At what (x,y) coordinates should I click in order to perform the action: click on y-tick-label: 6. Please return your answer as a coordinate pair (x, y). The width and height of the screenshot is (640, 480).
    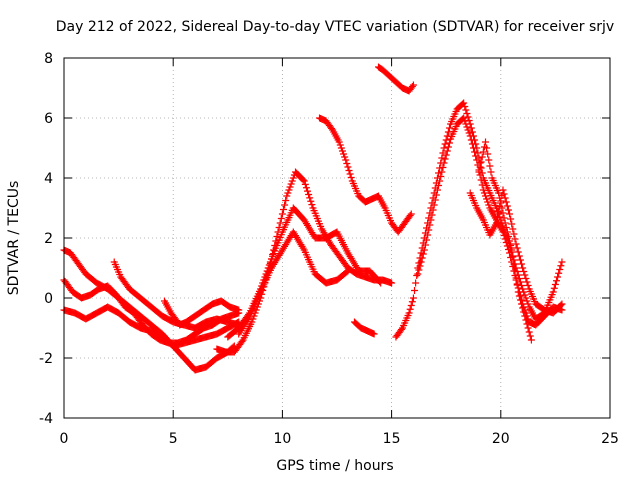
    Looking at the image, I should click on (48, 119).